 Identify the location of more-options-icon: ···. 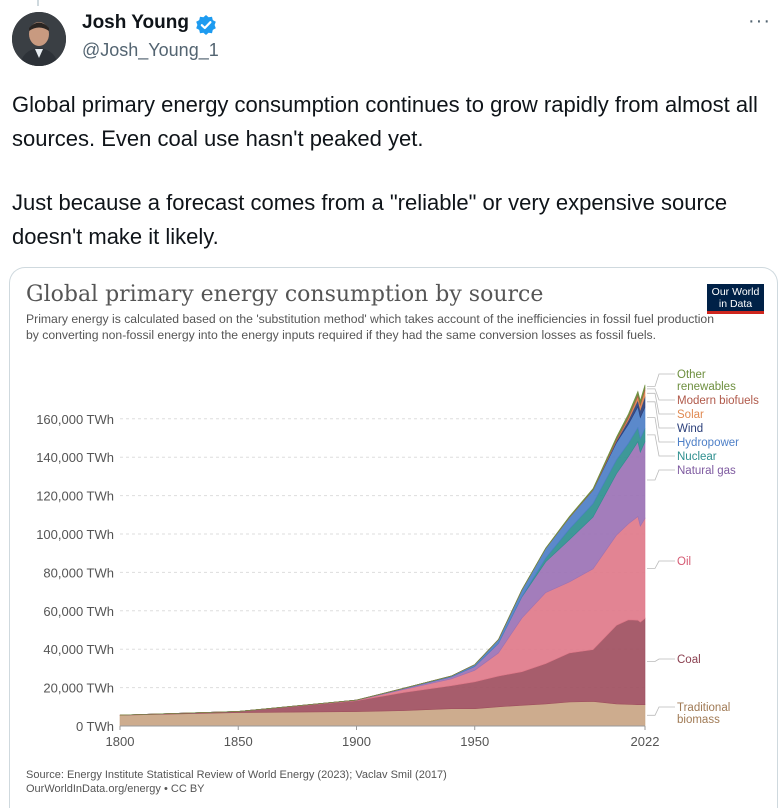
(759, 21).